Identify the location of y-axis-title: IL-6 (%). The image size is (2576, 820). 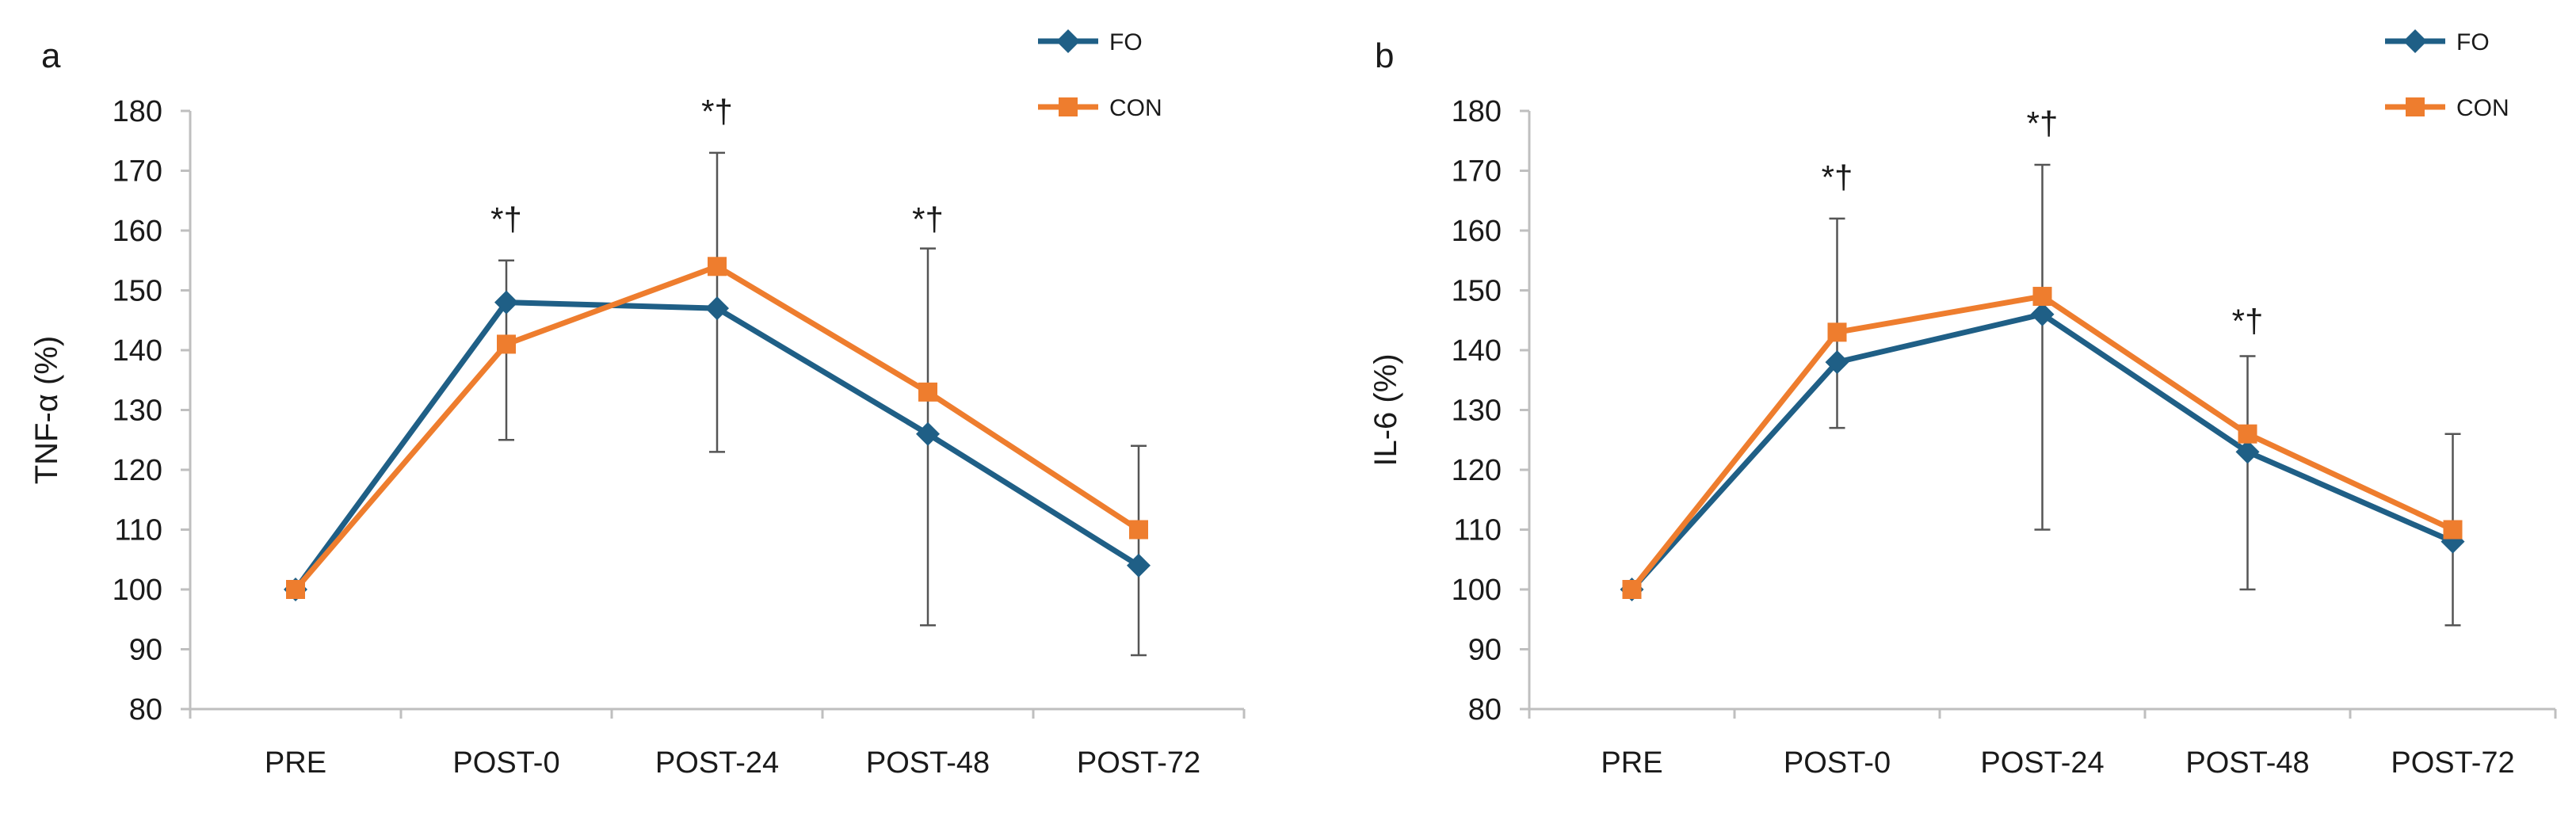
(1385, 409).